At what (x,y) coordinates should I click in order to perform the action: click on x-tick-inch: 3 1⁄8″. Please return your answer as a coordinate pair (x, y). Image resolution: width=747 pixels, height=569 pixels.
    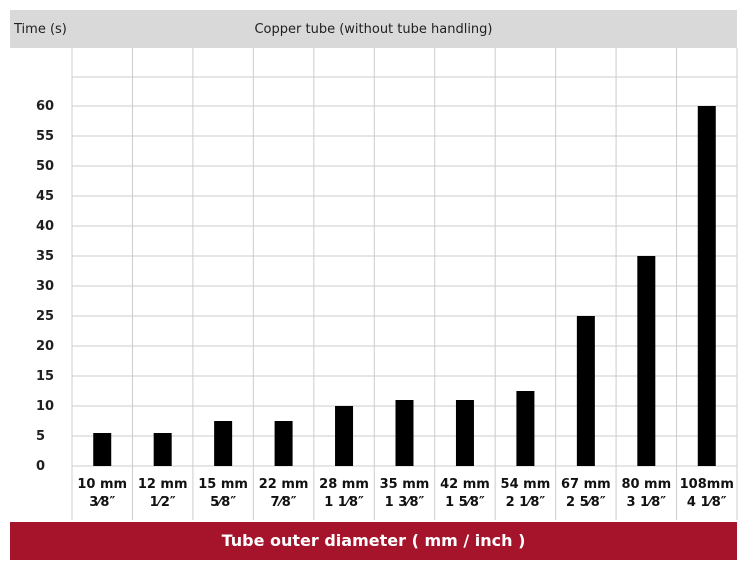
    Looking at the image, I should click on (646, 502).